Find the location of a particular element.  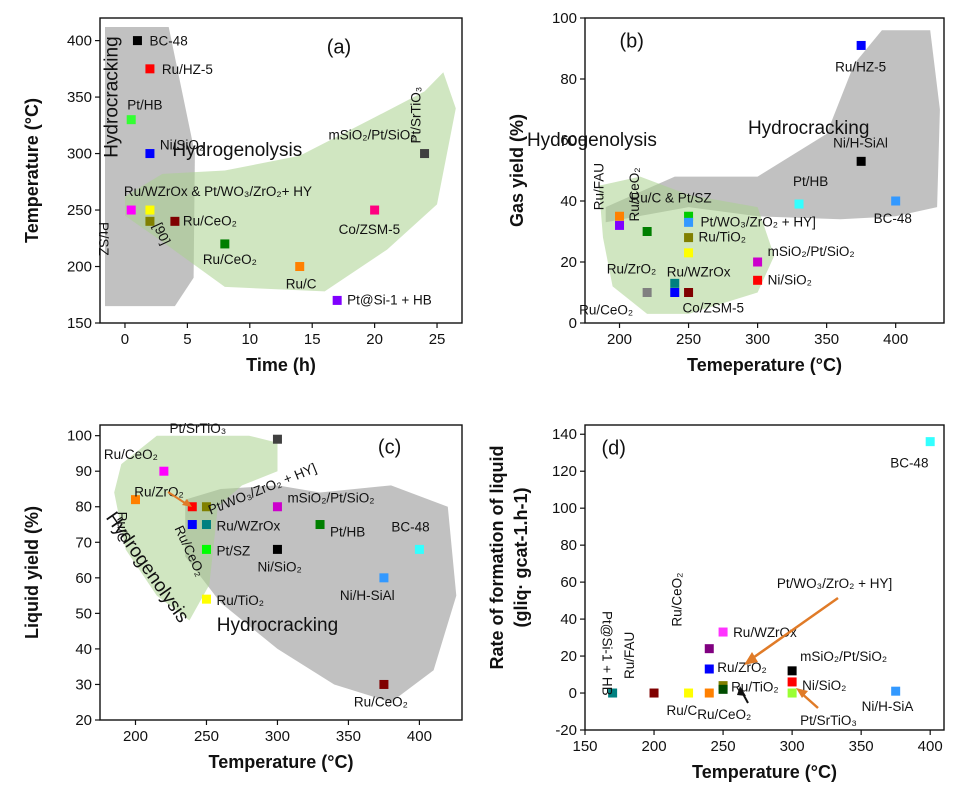

region-hydrocracking is located at coordinates (772, 126).